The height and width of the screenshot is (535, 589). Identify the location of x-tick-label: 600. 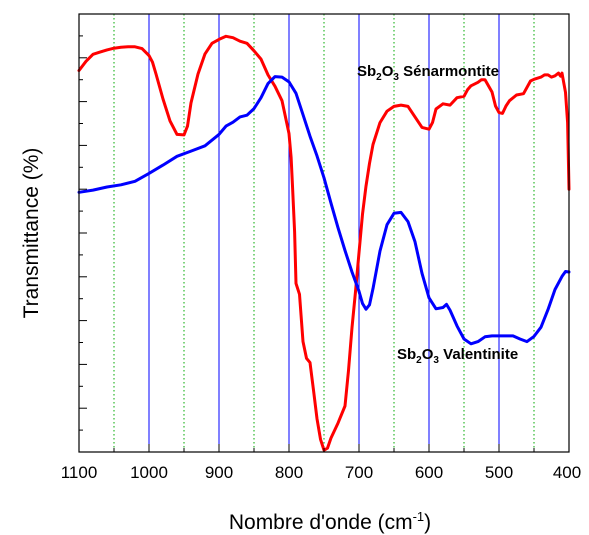
(429, 472).